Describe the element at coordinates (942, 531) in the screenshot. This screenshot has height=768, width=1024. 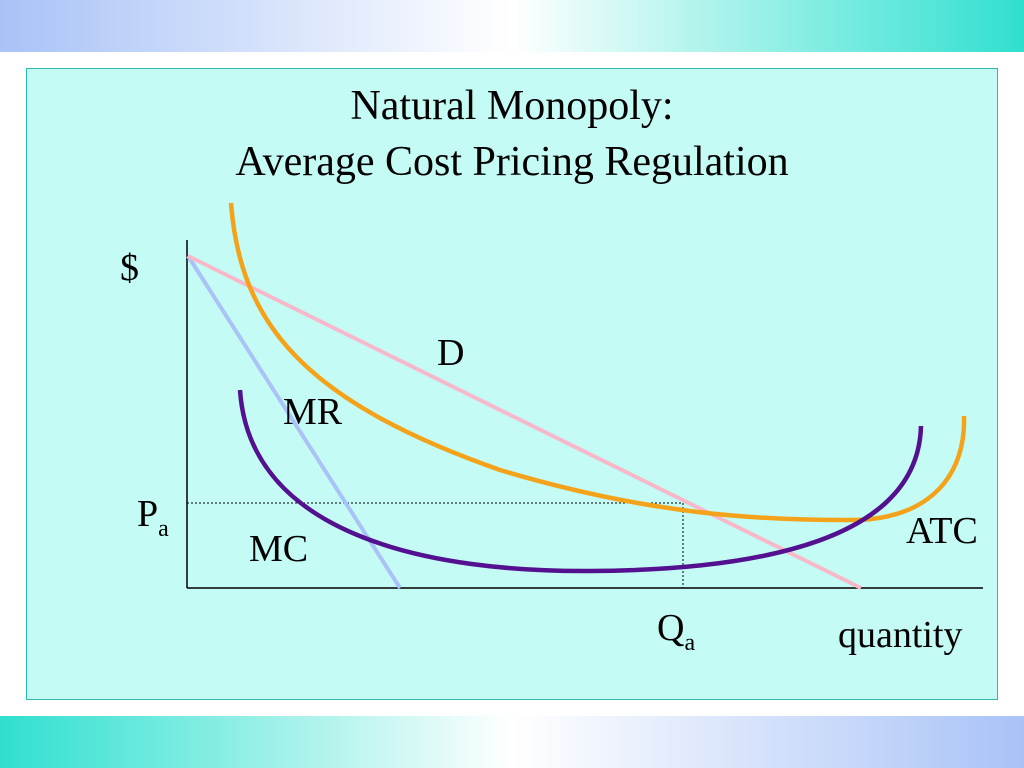
I see `atc-label: ATC` at that location.